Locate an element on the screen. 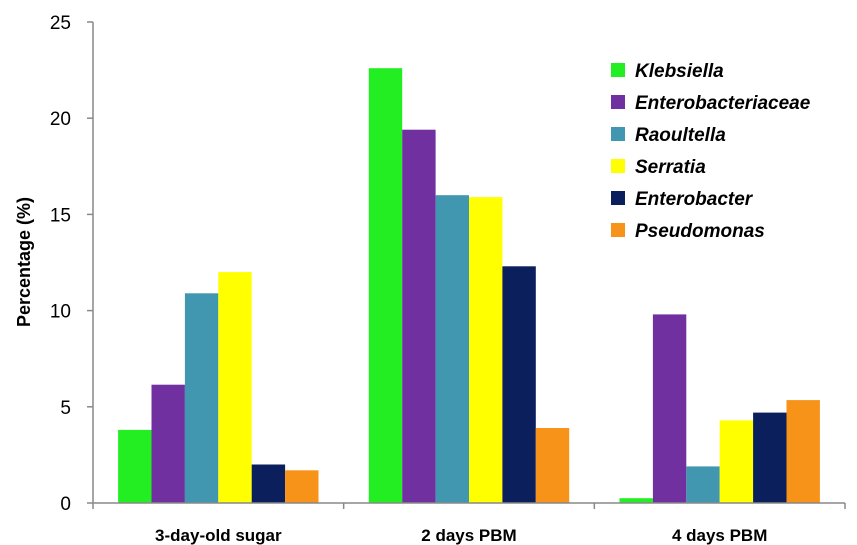 The width and height of the screenshot is (857, 545). y-tick-label: 5 is located at coordinates (65, 408).